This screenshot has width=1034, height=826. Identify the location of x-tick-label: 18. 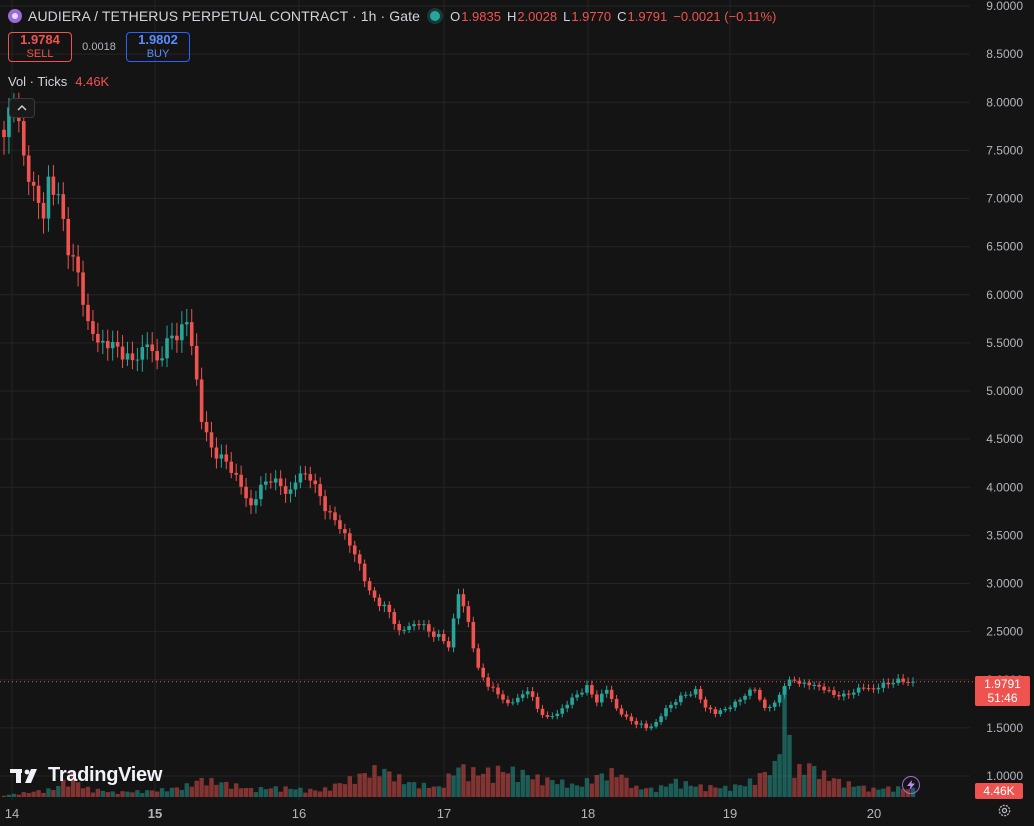
(588, 813).